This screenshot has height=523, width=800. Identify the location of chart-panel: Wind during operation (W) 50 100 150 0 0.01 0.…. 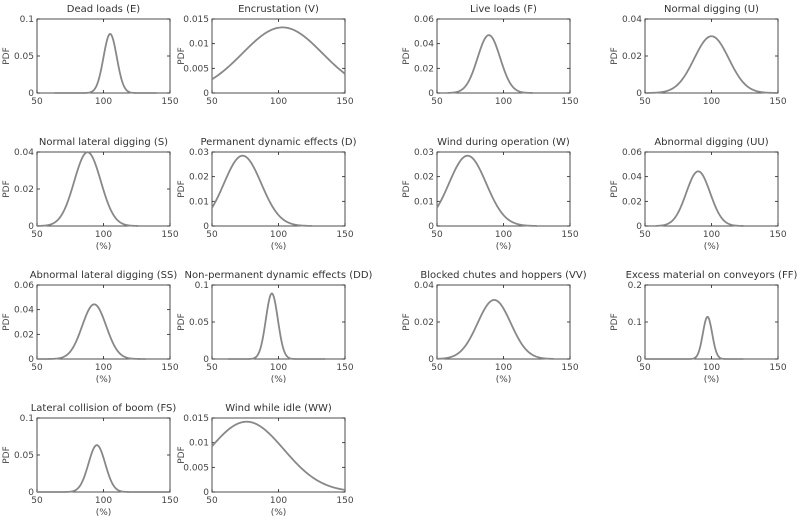
(490, 194).